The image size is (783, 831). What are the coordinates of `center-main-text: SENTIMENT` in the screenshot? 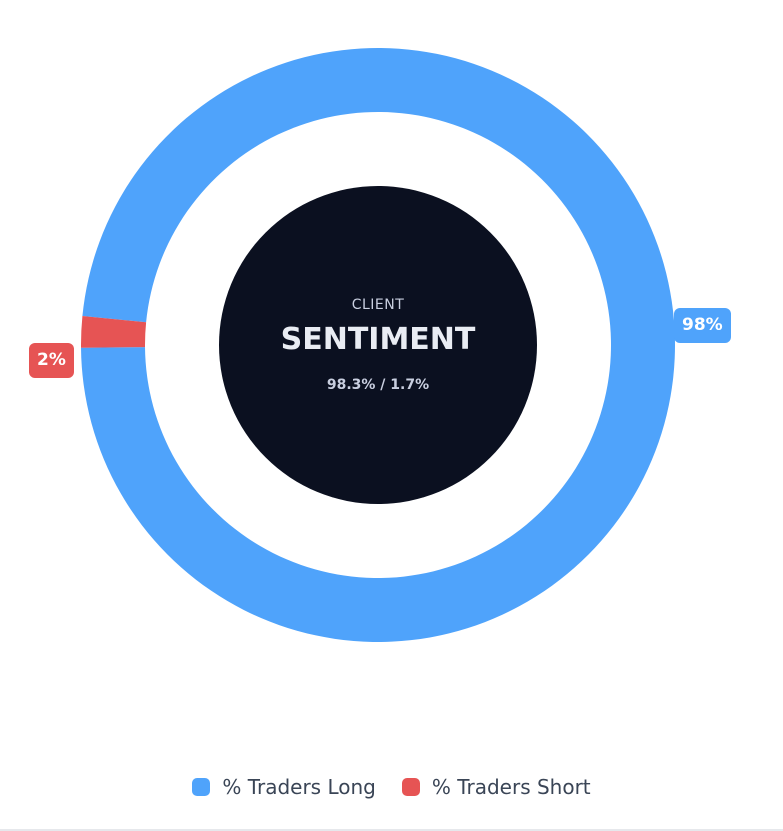 It's located at (378, 339).